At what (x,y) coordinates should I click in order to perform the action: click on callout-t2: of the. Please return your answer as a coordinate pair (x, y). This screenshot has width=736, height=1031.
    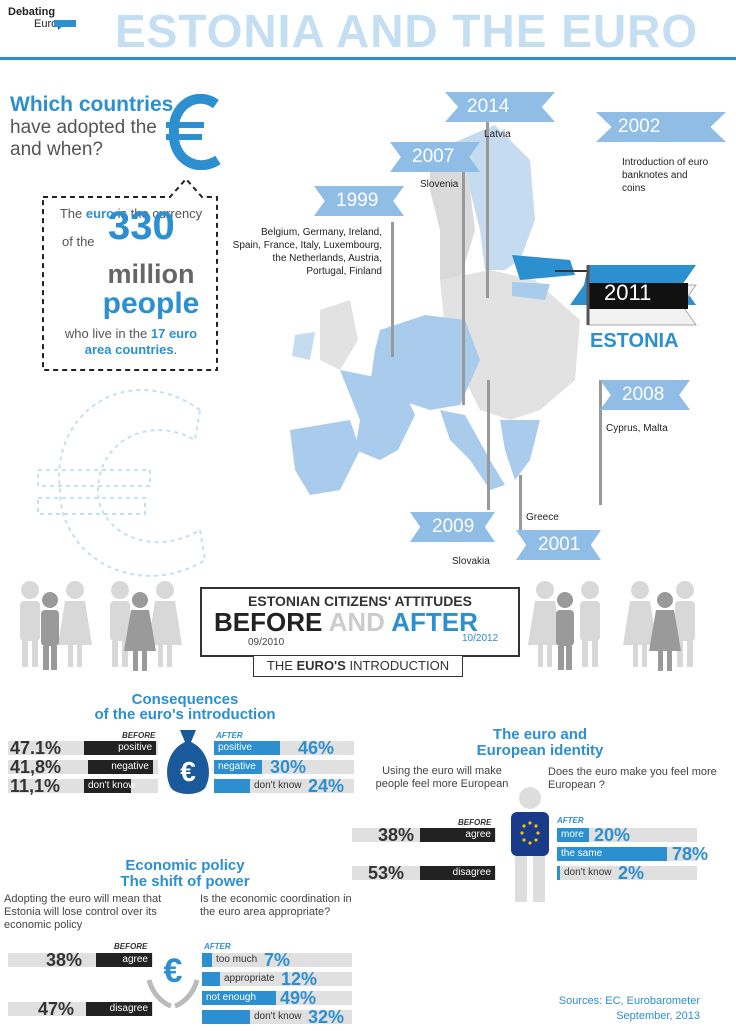
    Looking at the image, I should click on (78, 241).